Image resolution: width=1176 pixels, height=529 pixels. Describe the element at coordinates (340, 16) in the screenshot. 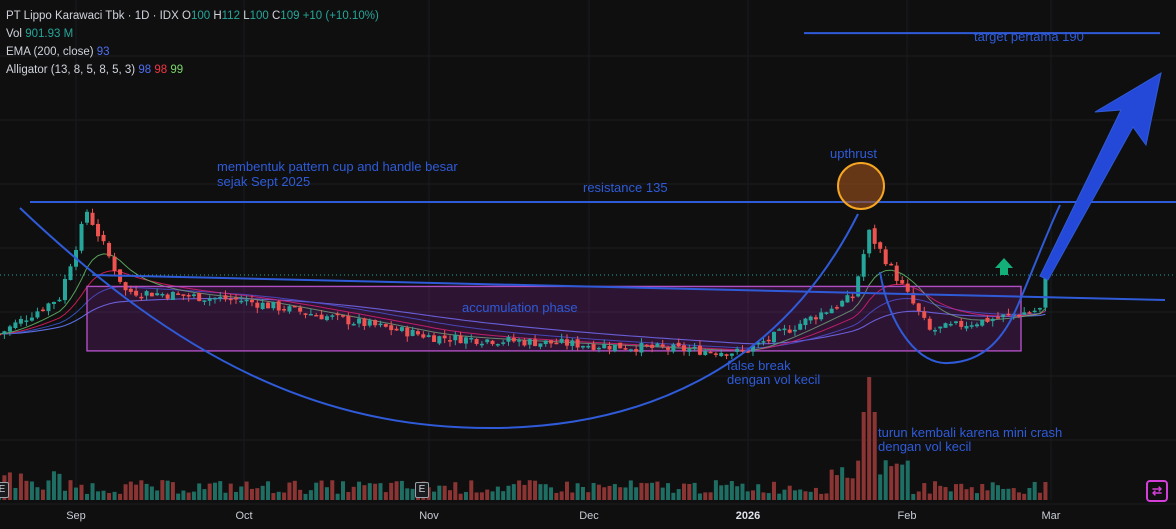

I see `change-value: +10 (+10.10%)` at that location.